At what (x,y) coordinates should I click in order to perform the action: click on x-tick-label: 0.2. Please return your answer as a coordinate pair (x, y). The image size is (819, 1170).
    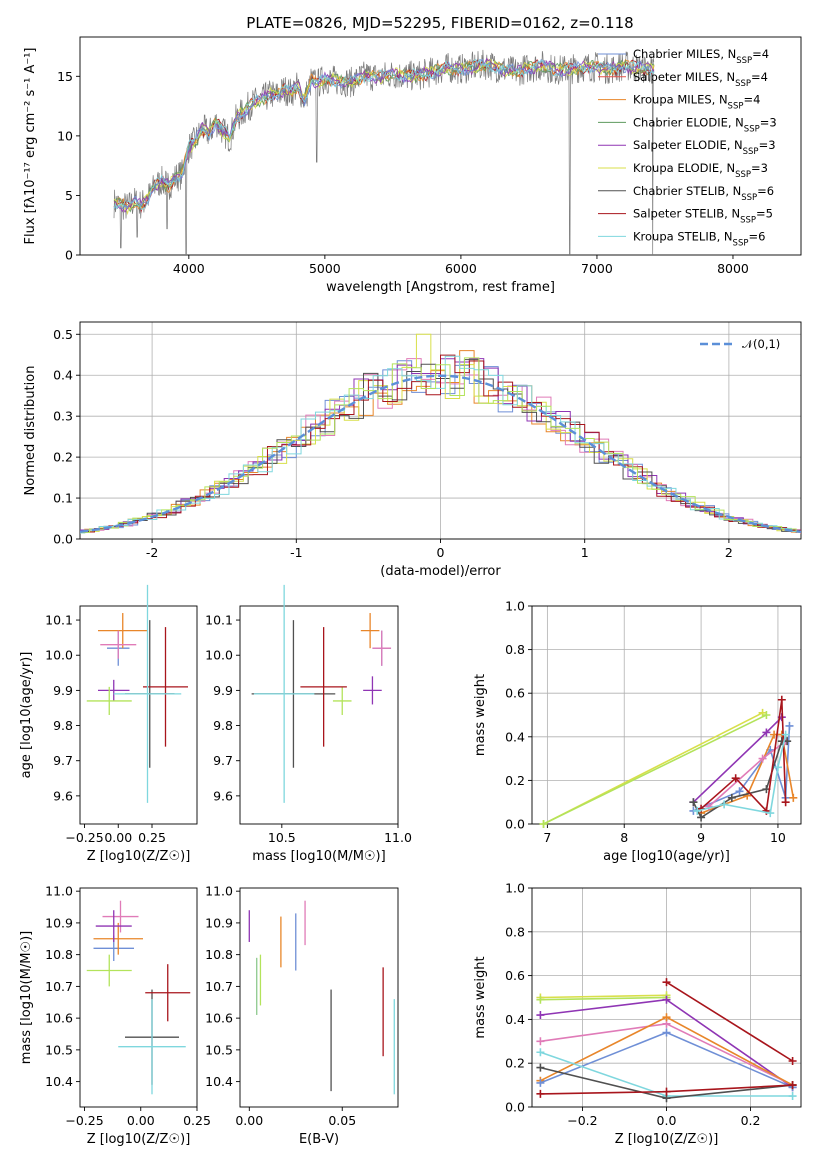
    Looking at the image, I should click on (751, 1120).